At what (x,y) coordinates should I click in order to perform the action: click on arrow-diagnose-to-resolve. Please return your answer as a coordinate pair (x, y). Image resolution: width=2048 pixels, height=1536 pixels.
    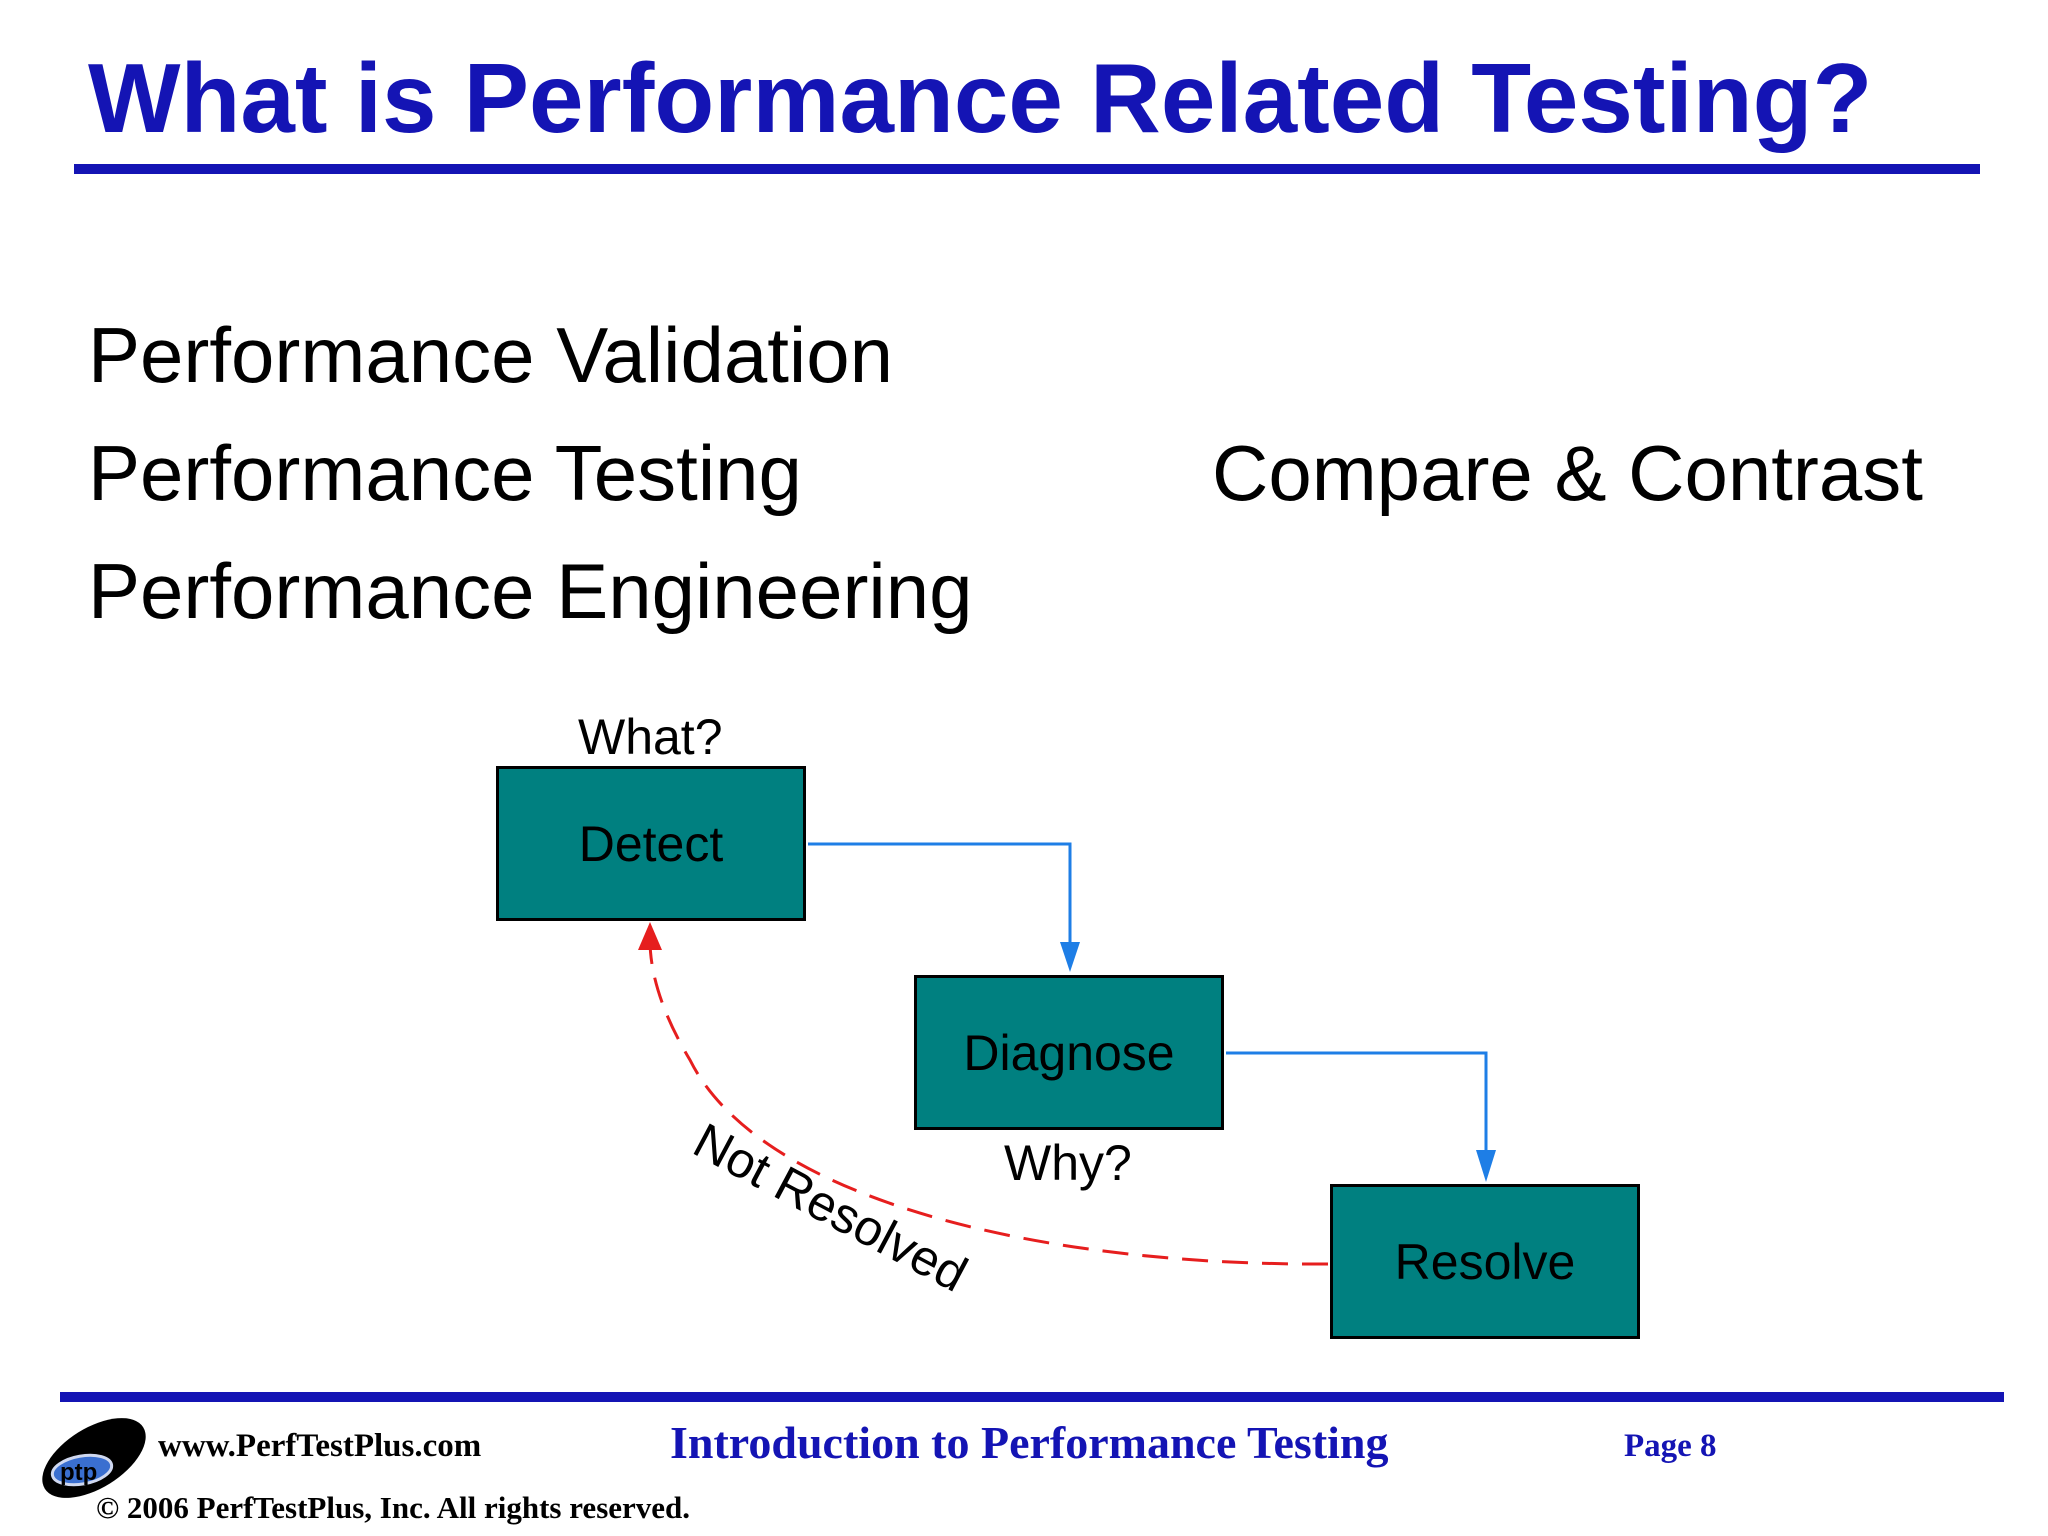
    Looking at the image, I should click on (1357, 1108).